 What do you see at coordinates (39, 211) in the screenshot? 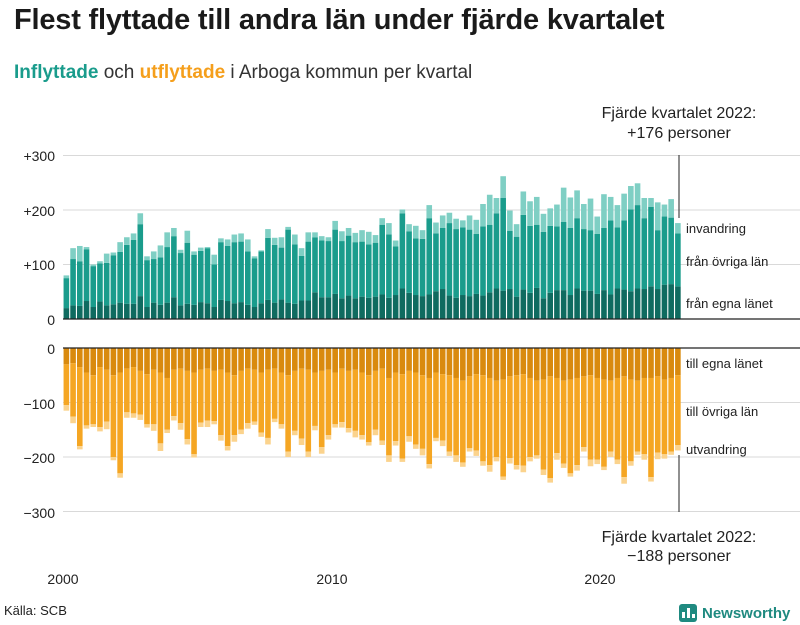
I see `ytick-top-200: +200` at bounding box center [39, 211].